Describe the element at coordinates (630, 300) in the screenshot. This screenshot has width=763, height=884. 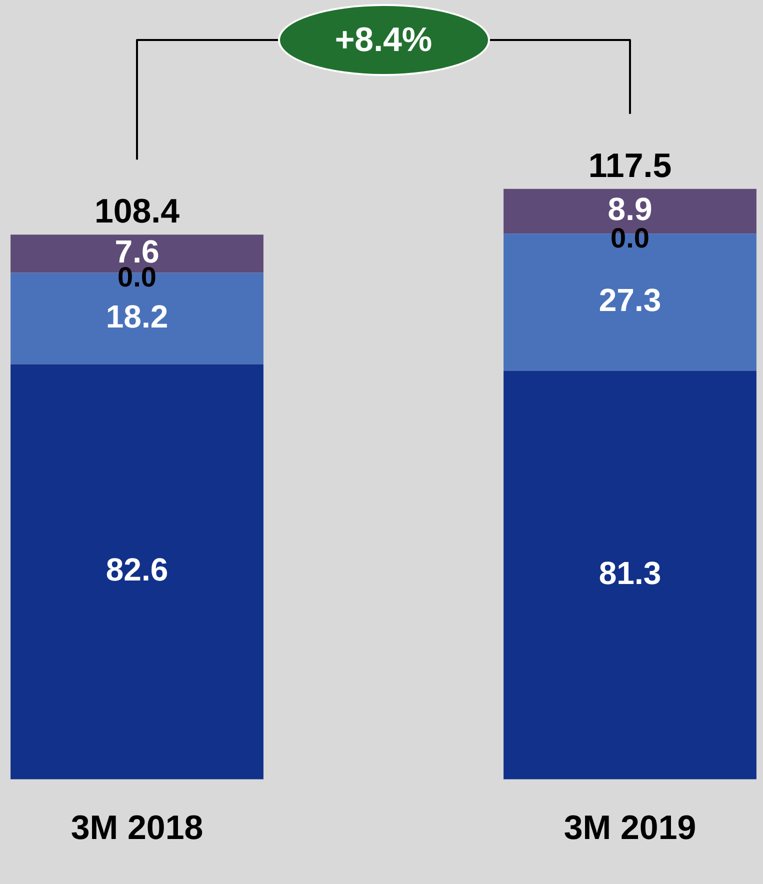
I see `data-label: 27.3` at that location.